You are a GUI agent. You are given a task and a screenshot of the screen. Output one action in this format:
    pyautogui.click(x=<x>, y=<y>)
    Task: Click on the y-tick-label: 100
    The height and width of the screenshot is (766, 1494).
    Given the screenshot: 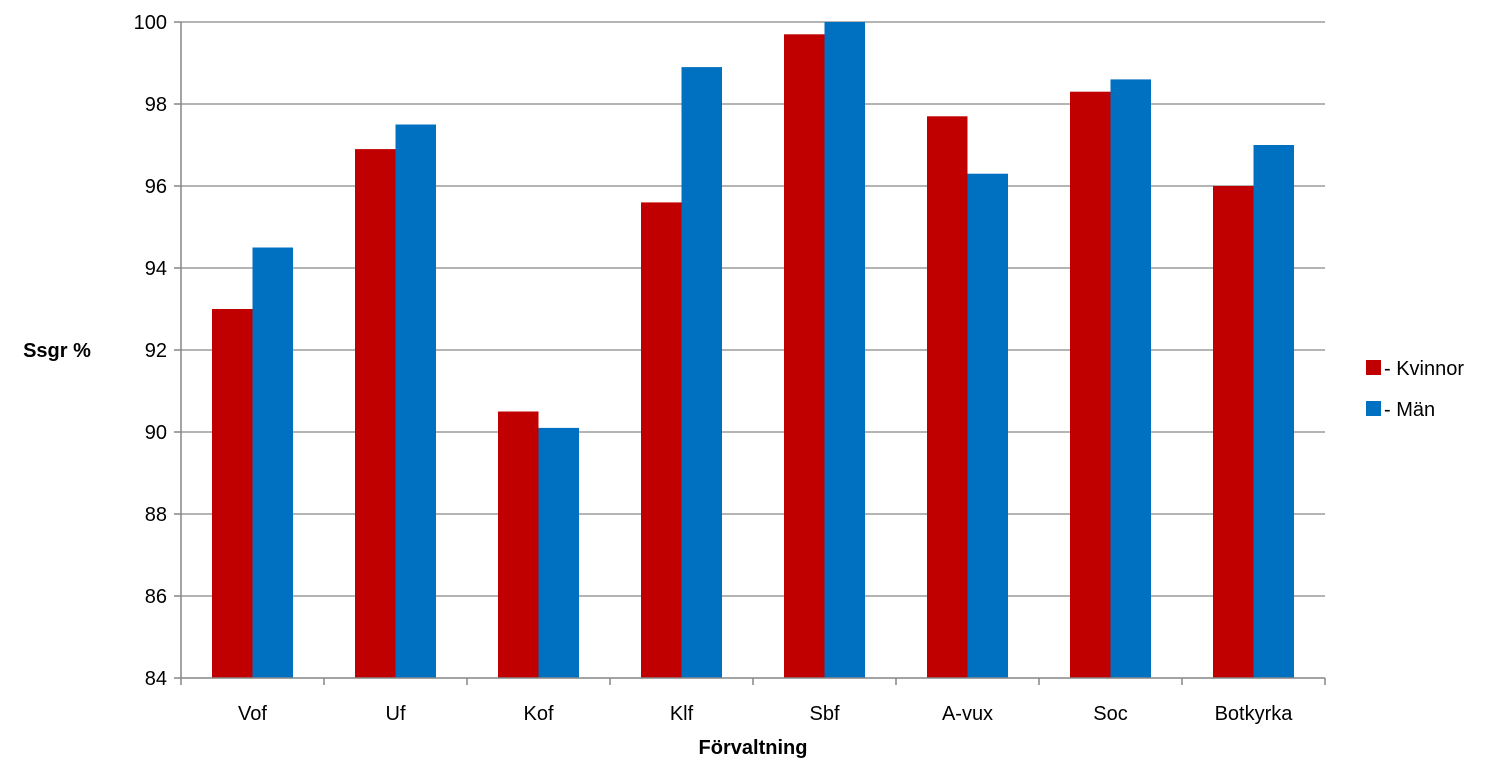 What is the action you would take?
    pyautogui.click(x=150, y=23)
    